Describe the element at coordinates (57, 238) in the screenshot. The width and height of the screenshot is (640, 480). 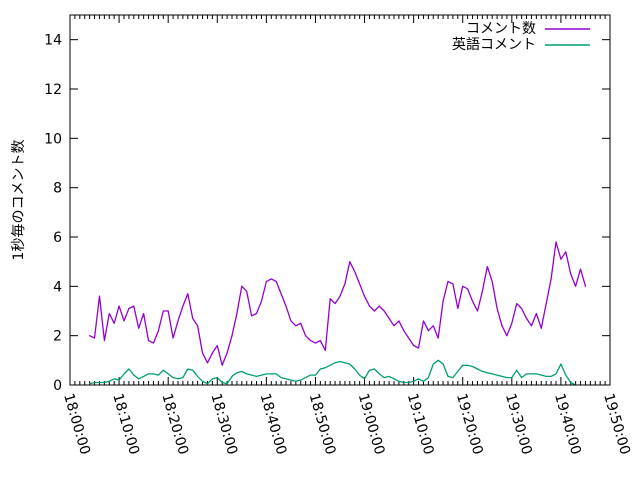
I see `y-tick-label: 6` at that location.